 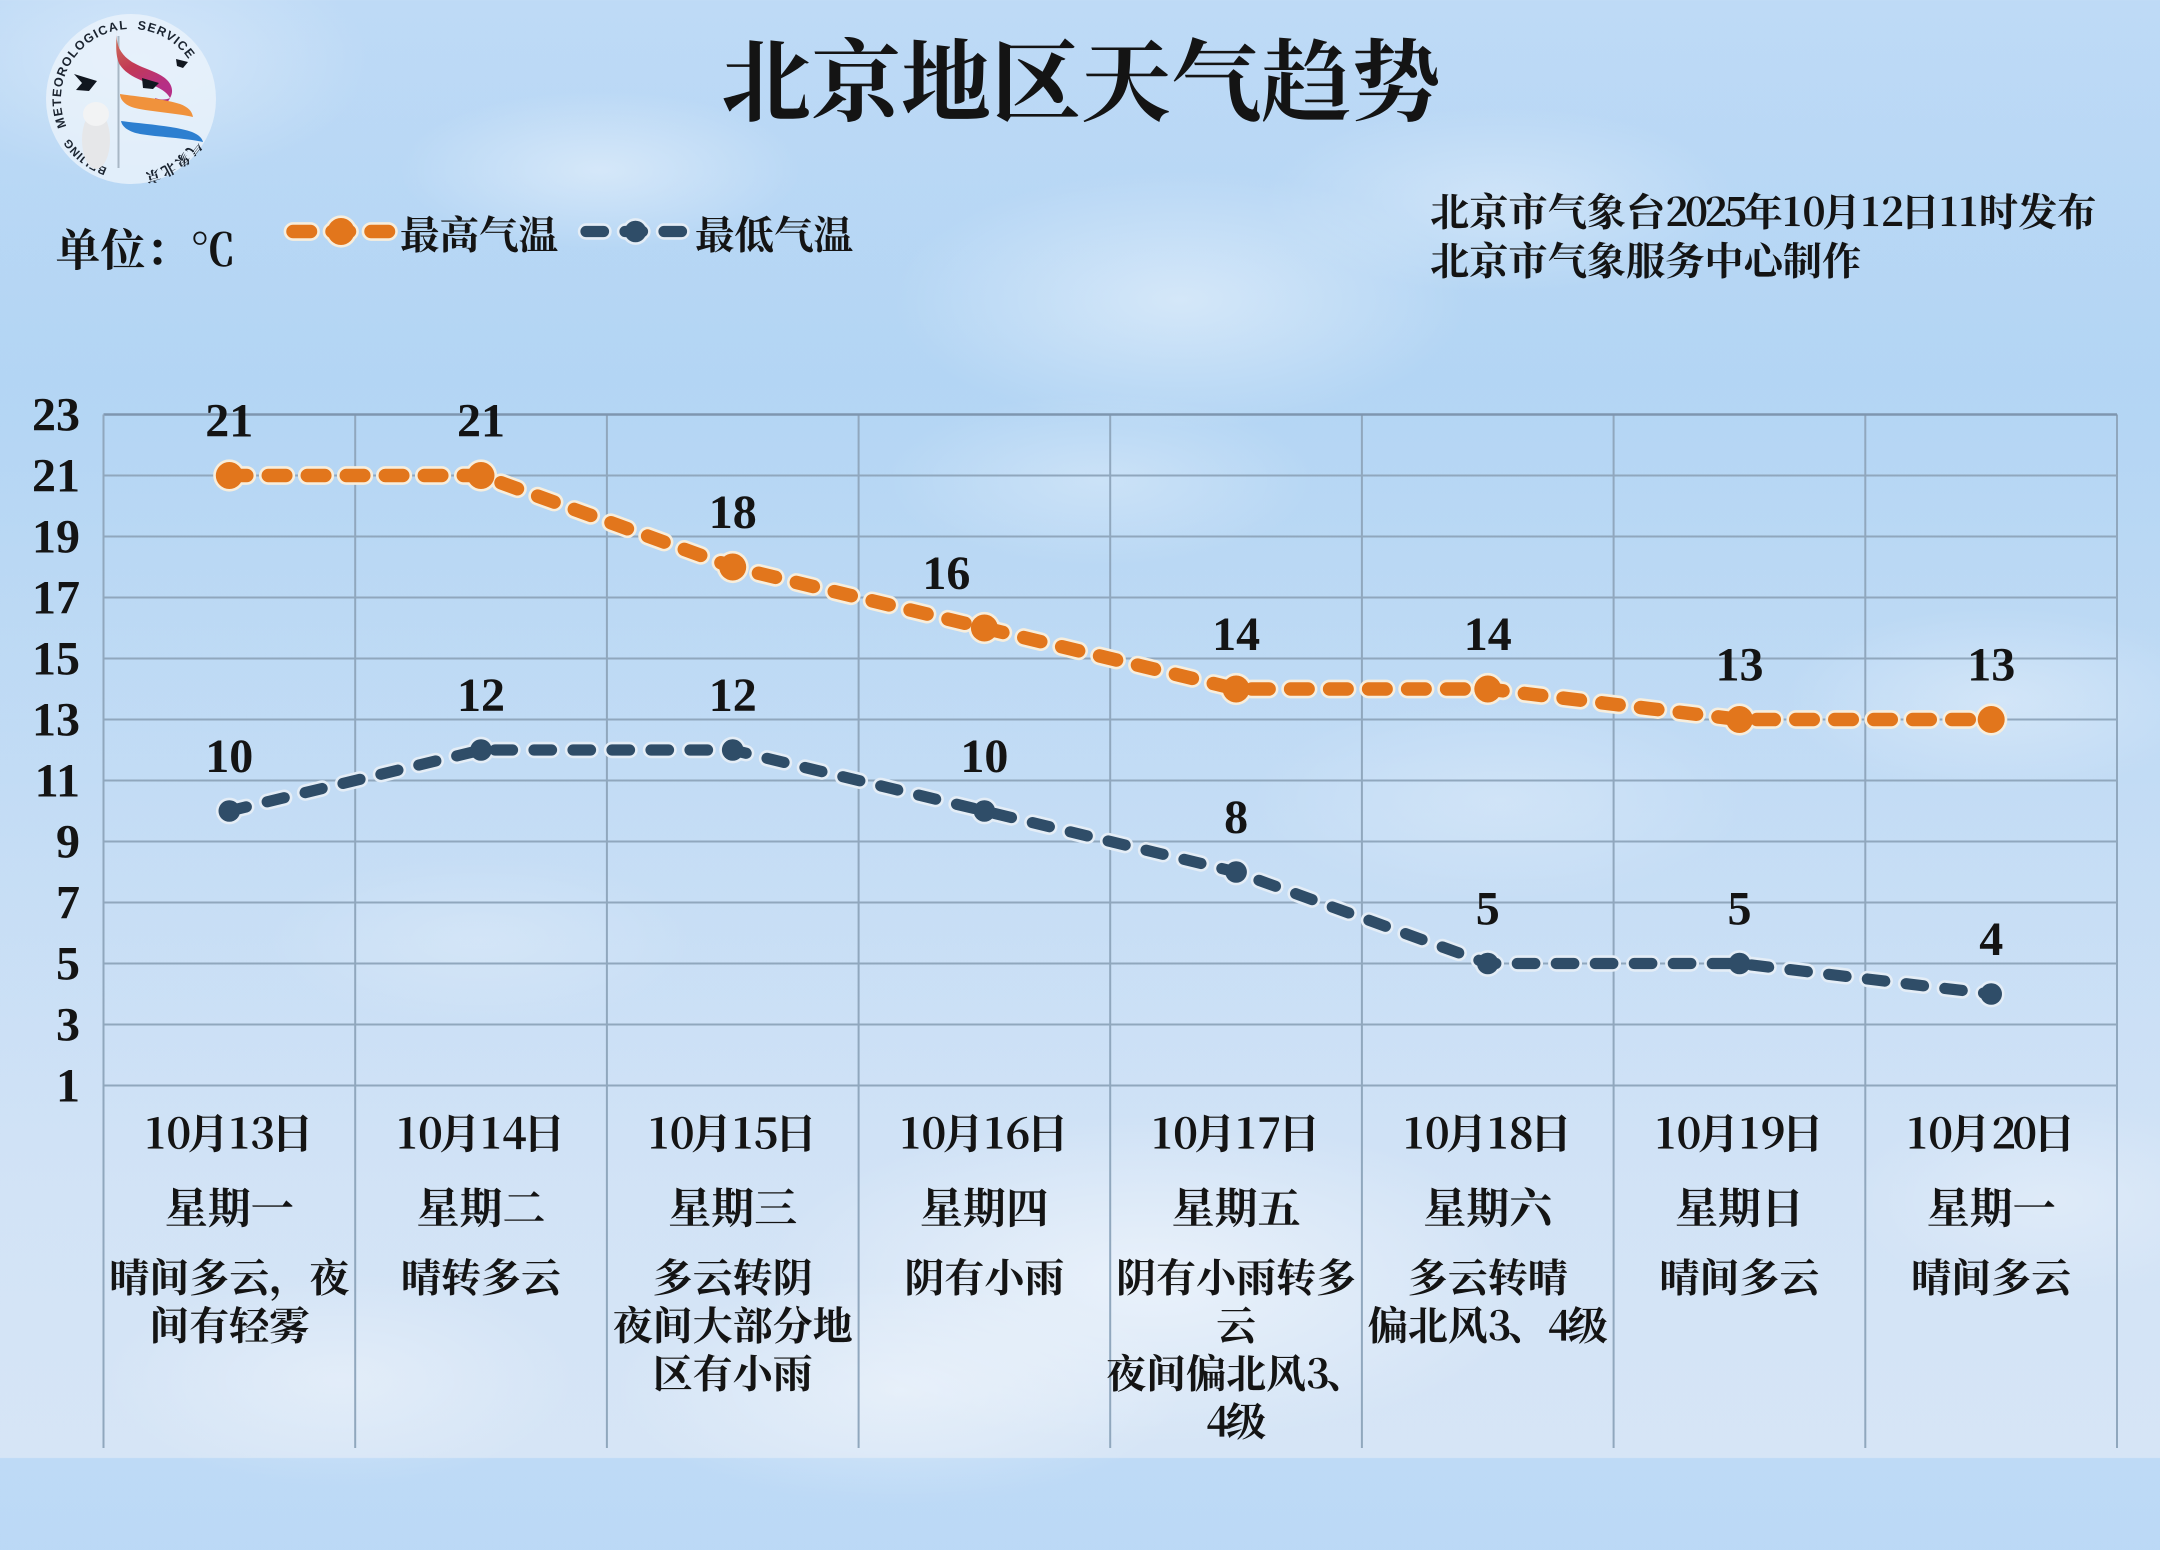 I want to click on svg-text: 4, so click(x=1991, y=939).